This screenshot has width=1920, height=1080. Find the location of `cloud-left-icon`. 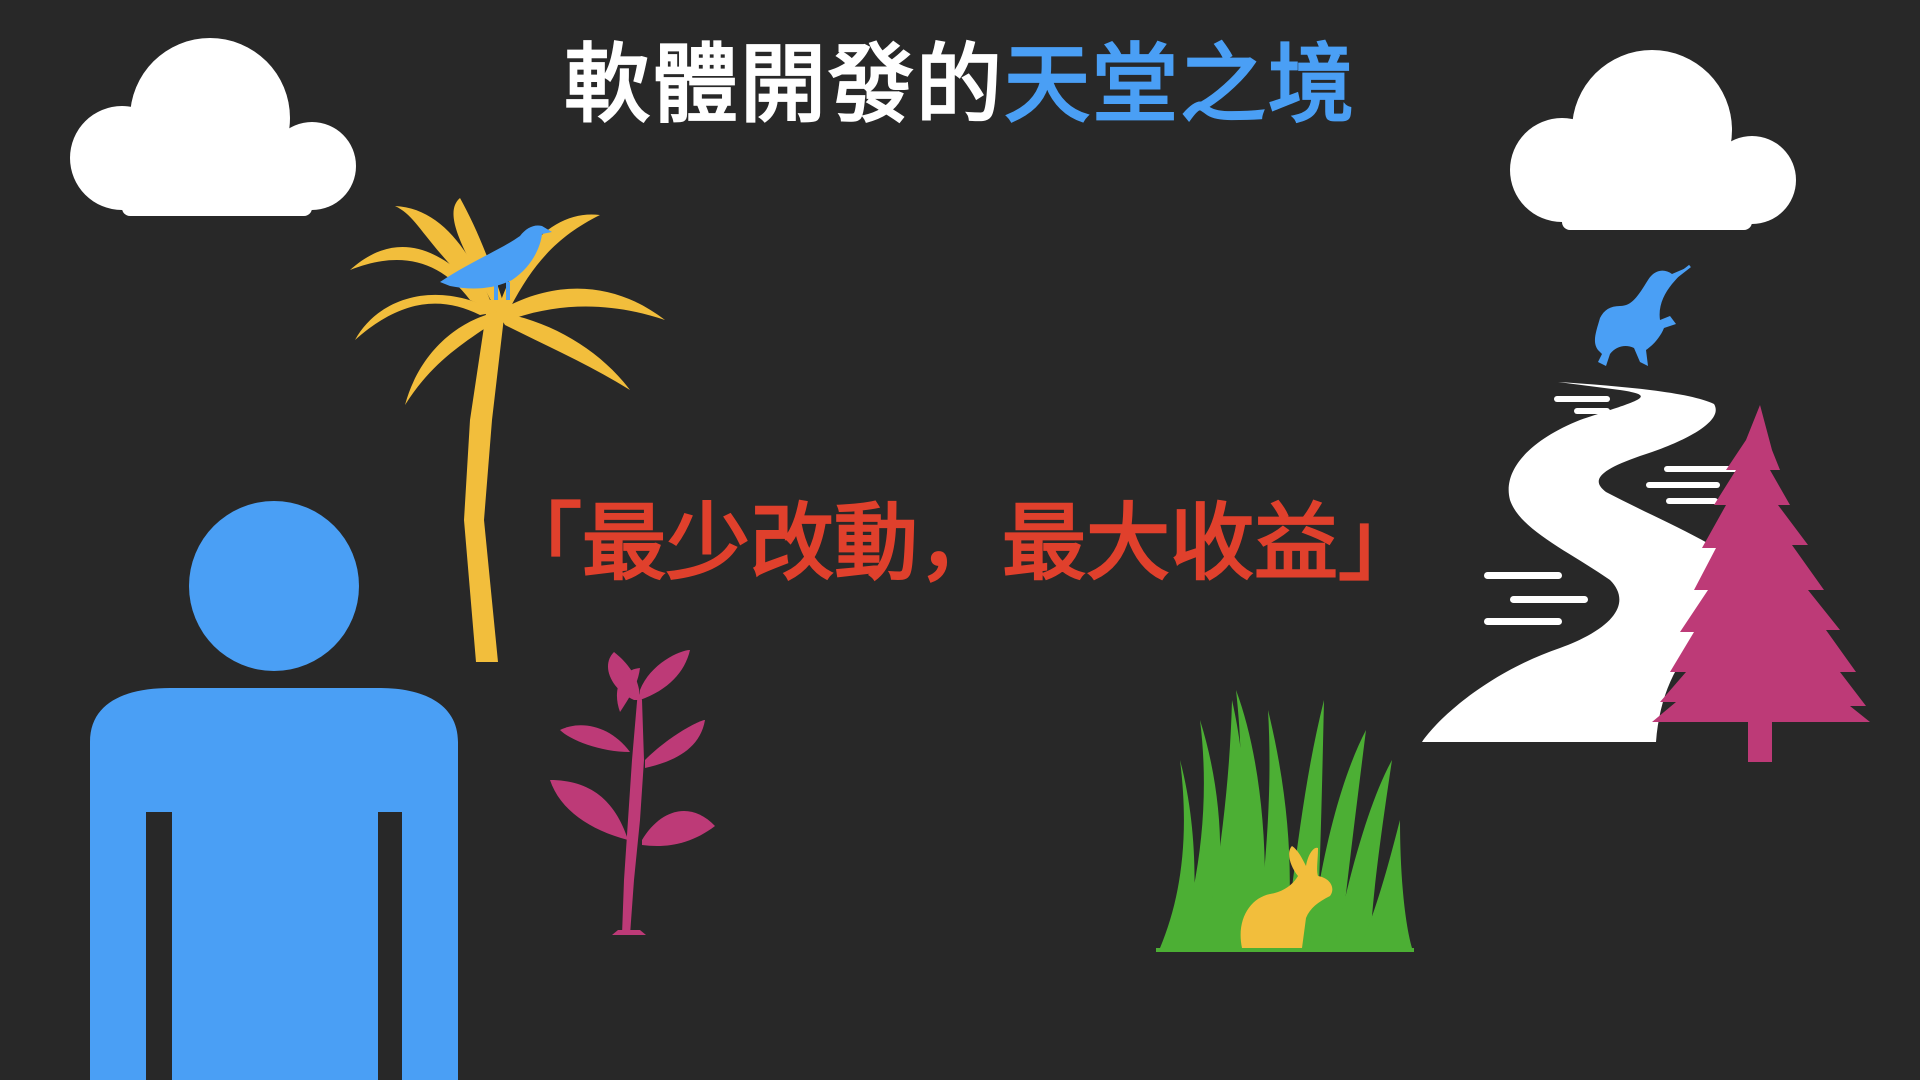

cloud-left-icon is located at coordinates (213, 127).